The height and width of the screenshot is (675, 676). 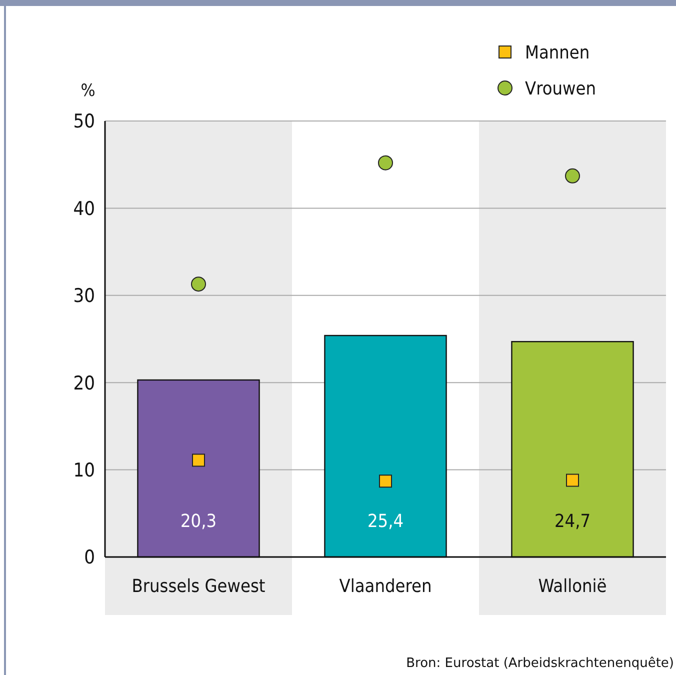 What do you see at coordinates (560, 89) in the screenshot?
I see `legend-label: Vrouwen` at bounding box center [560, 89].